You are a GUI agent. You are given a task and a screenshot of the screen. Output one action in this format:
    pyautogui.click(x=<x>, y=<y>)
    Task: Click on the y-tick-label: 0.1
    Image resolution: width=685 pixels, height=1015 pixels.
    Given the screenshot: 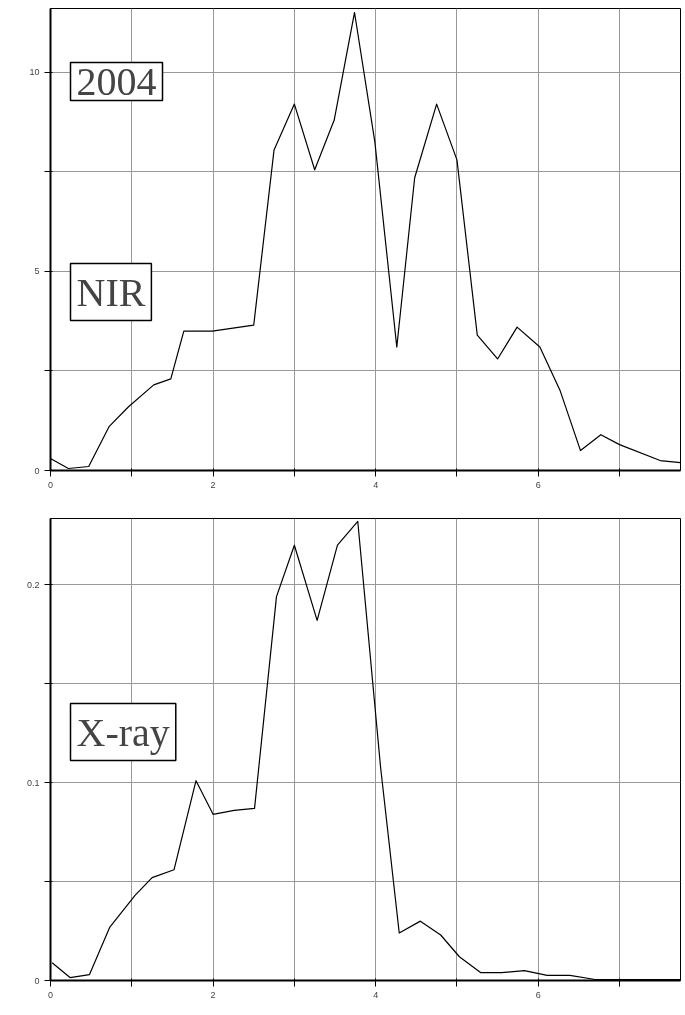 What is the action you would take?
    pyautogui.click(x=33, y=782)
    